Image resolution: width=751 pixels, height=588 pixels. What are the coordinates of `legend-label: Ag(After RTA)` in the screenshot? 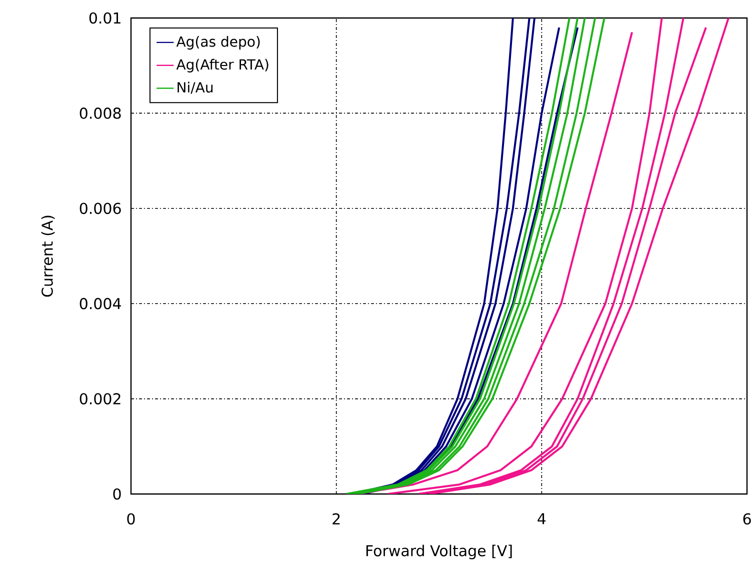 It's located at (222, 65).